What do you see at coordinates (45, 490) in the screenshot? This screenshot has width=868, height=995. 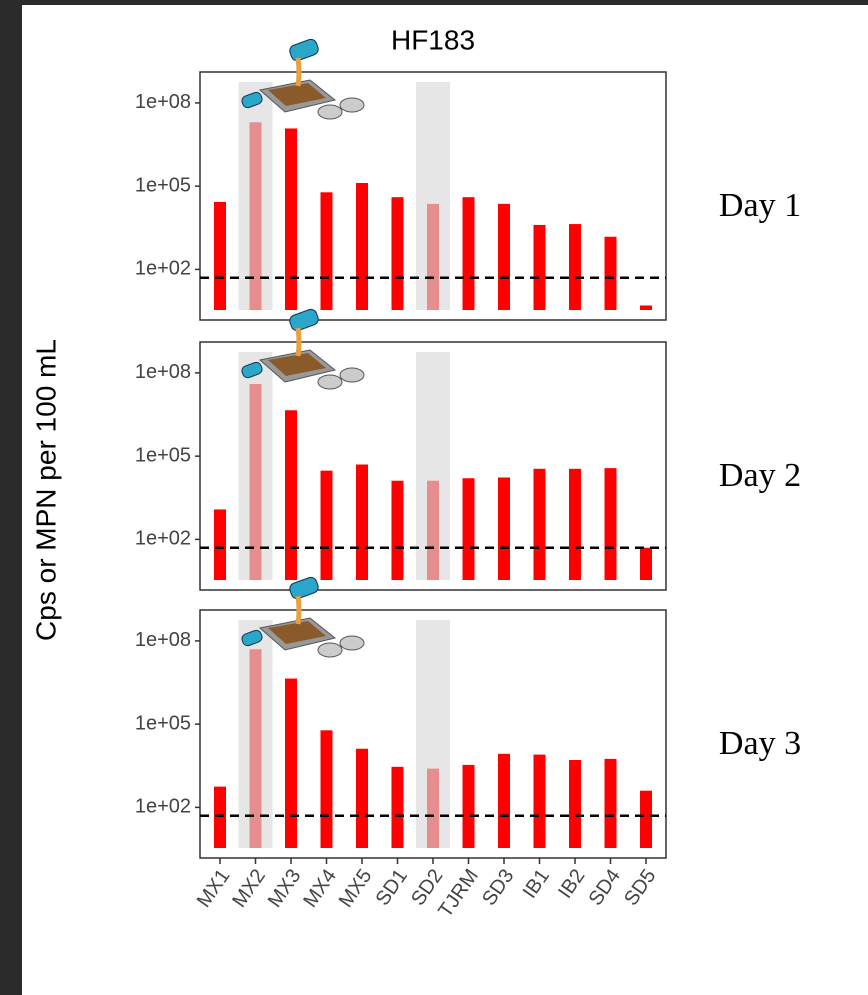 I see `y-axis-label: Cps or MPN per 100 mL` at bounding box center [45, 490].